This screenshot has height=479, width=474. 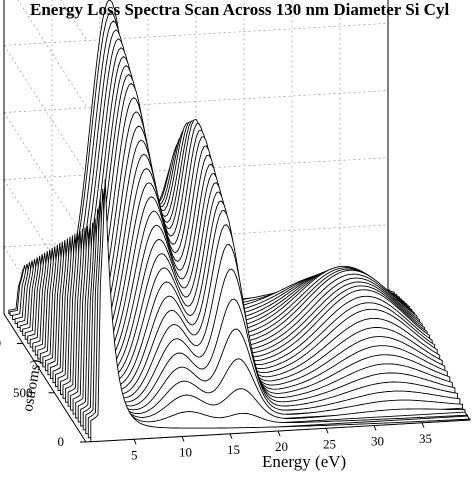 I want to click on x-axis-ticks: 5 10 15 20 25 30 35, so click(x=281, y=442).